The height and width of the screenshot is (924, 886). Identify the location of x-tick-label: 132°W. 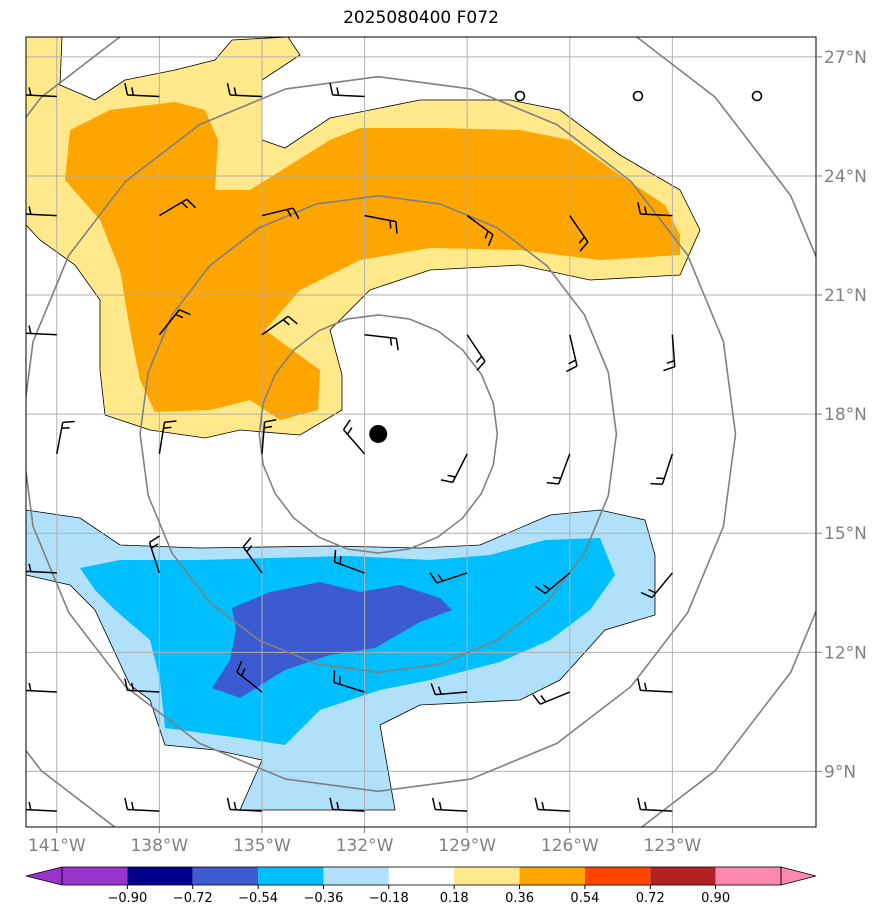
(365, 846).